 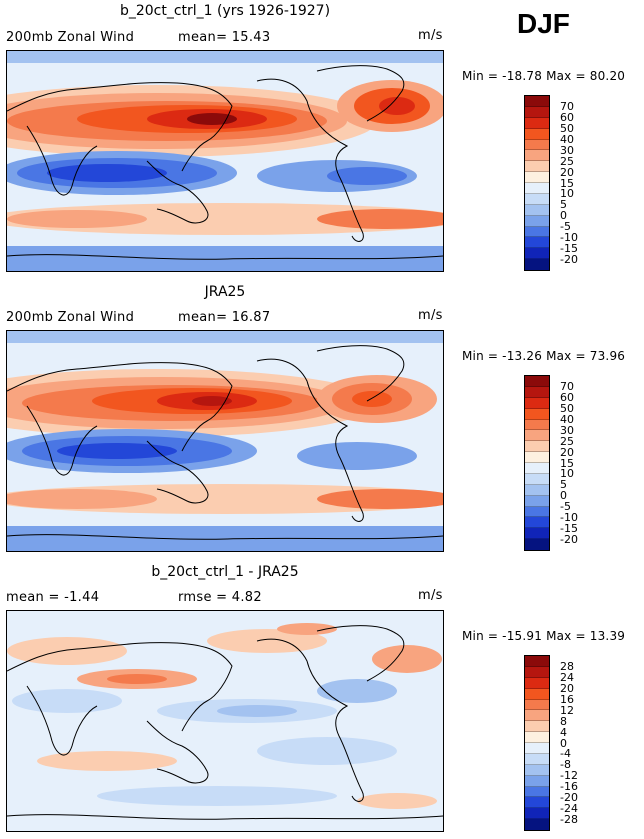 What do you see at coordinates (569, 808) in the screenshot?
I see `colorbar-tick-label: -24` at bounding box center [569, 808].